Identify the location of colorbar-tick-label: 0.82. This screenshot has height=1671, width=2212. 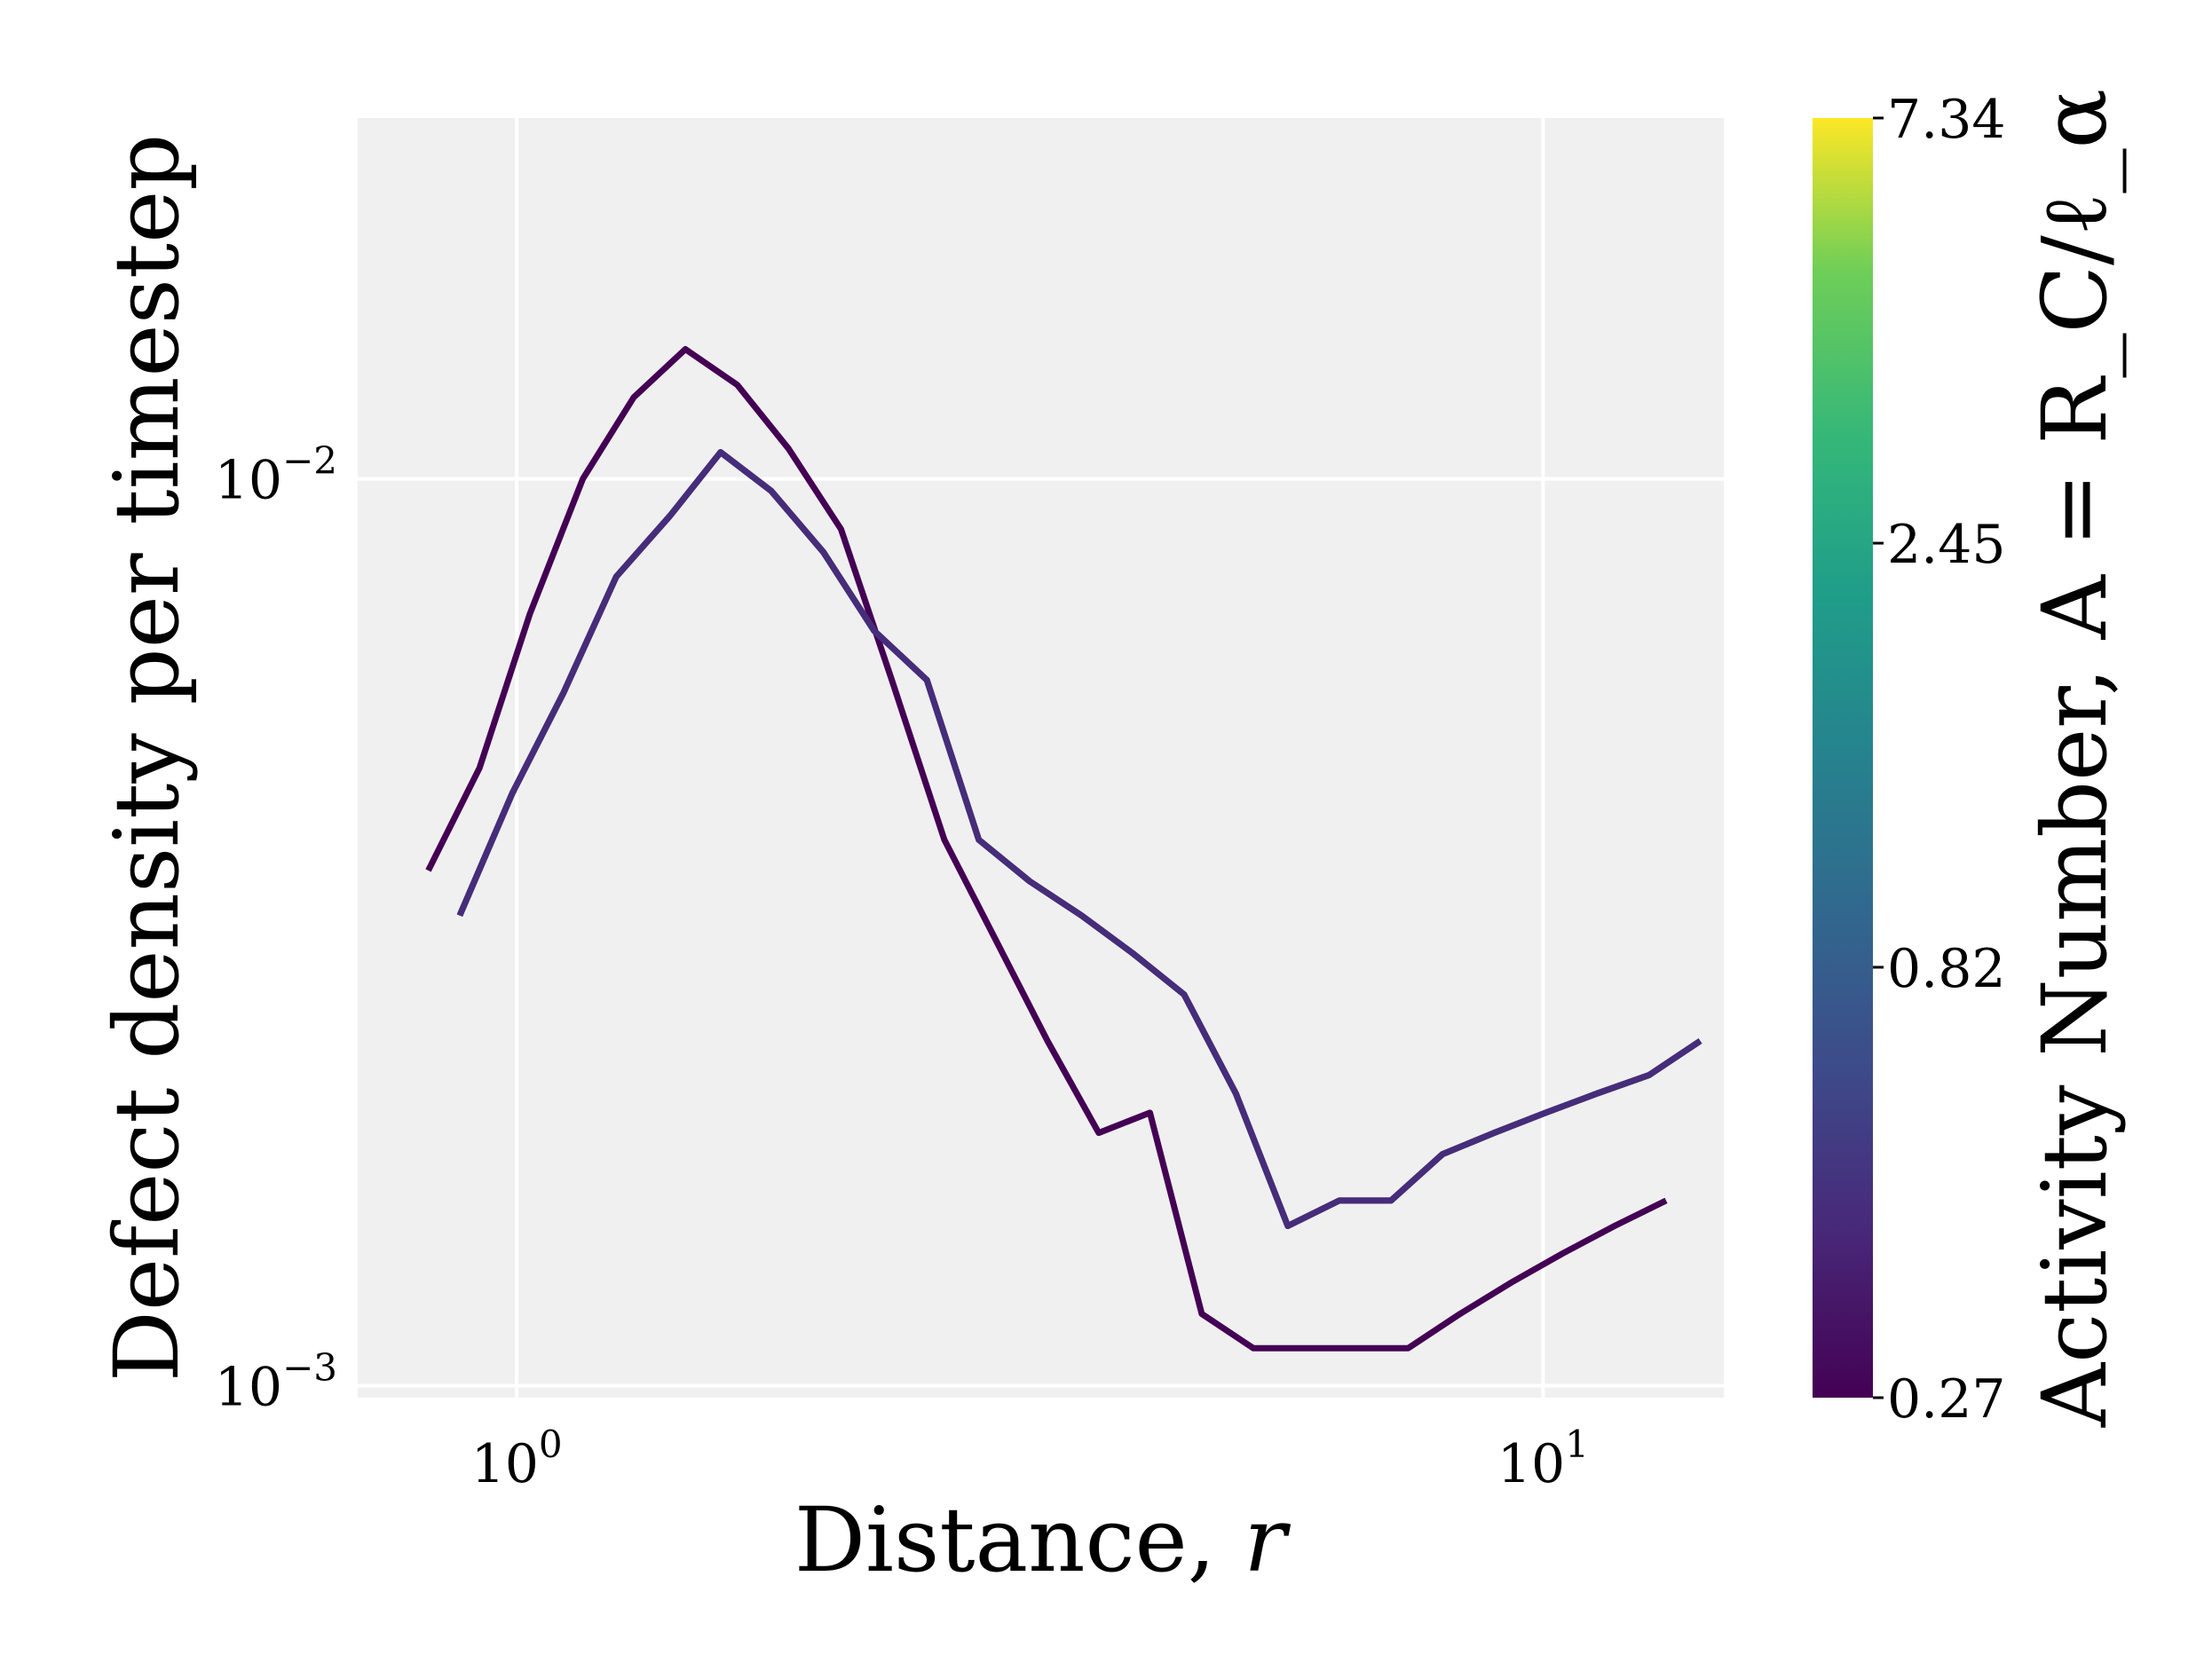
(1946, 969).